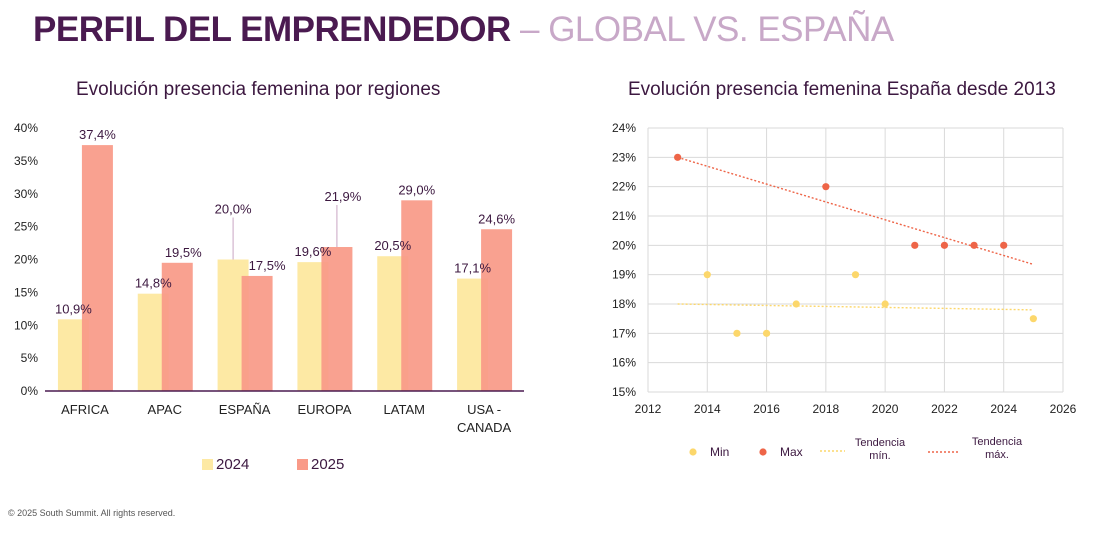 Image resolution: width=1100 pixels, height=537 pixels. What do you see at coordinates (267, 265) in the screenshot?
I see `data-label-2025: 17,5%` at bounding box center [267, 265].